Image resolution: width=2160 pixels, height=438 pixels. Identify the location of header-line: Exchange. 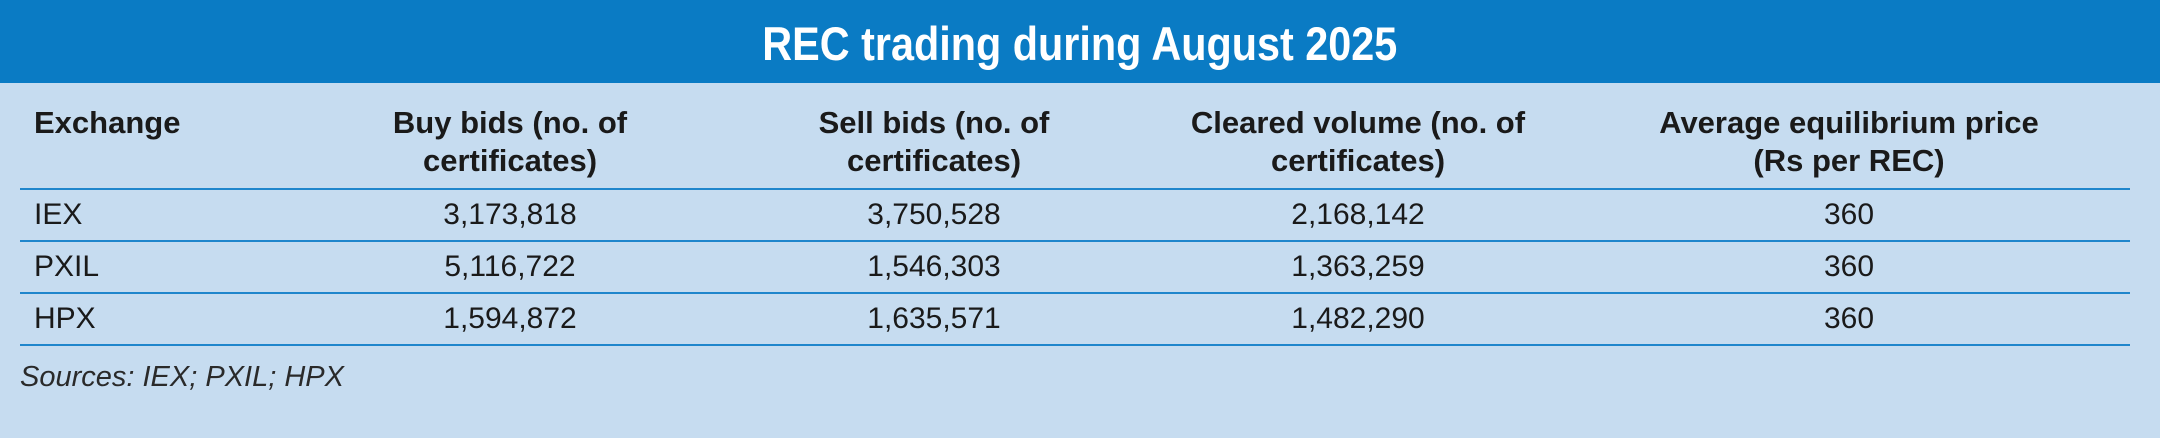
(107, 122).